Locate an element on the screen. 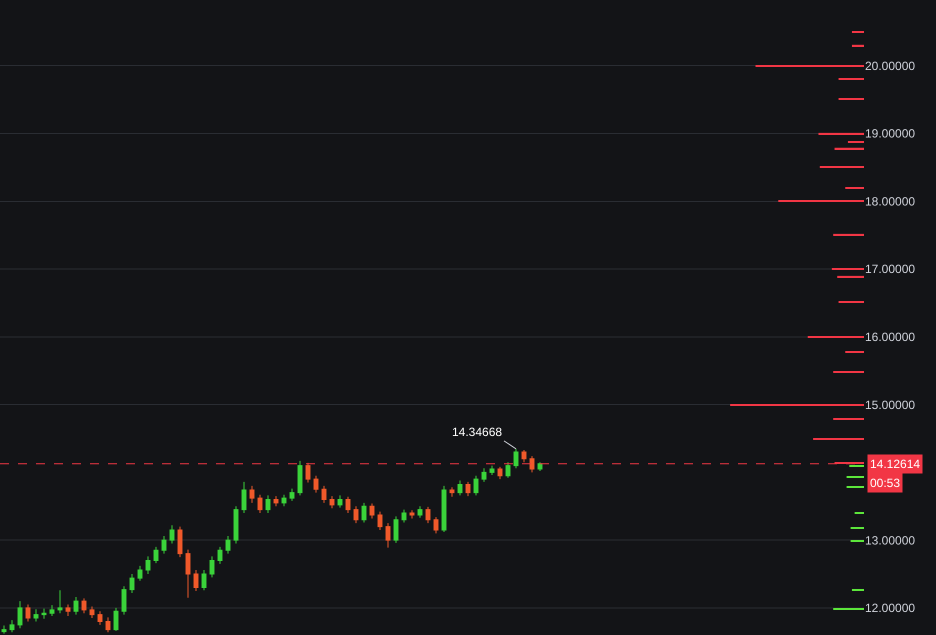 The image size is (936, 635). text: 00:53 is located at coordinates (885, 483).